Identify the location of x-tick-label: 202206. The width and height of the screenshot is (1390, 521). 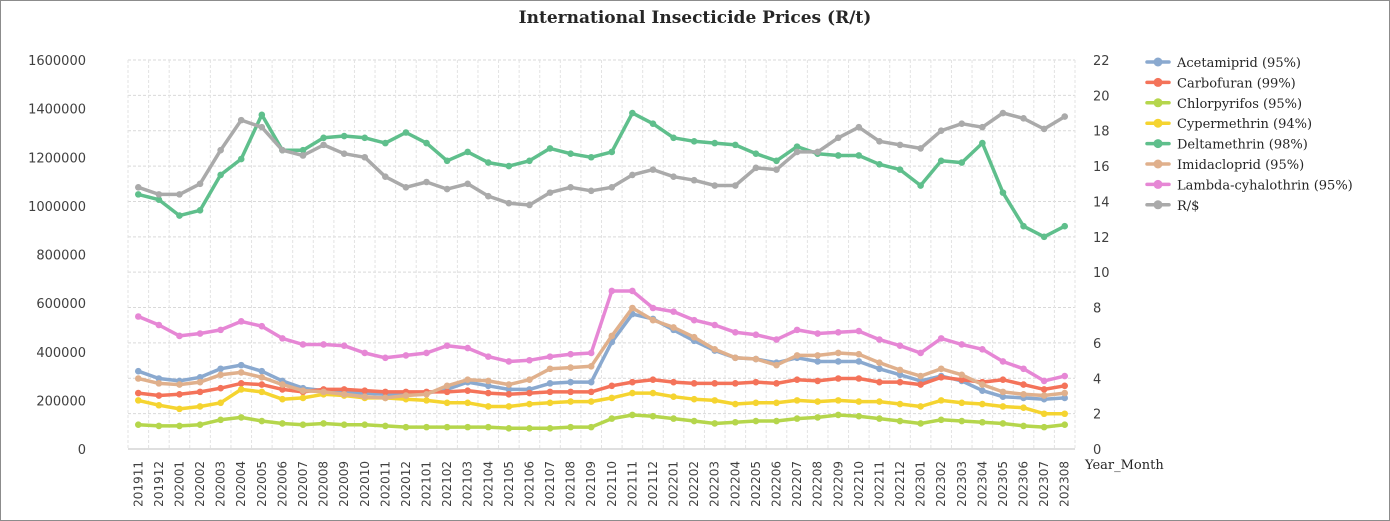
(776, 484).